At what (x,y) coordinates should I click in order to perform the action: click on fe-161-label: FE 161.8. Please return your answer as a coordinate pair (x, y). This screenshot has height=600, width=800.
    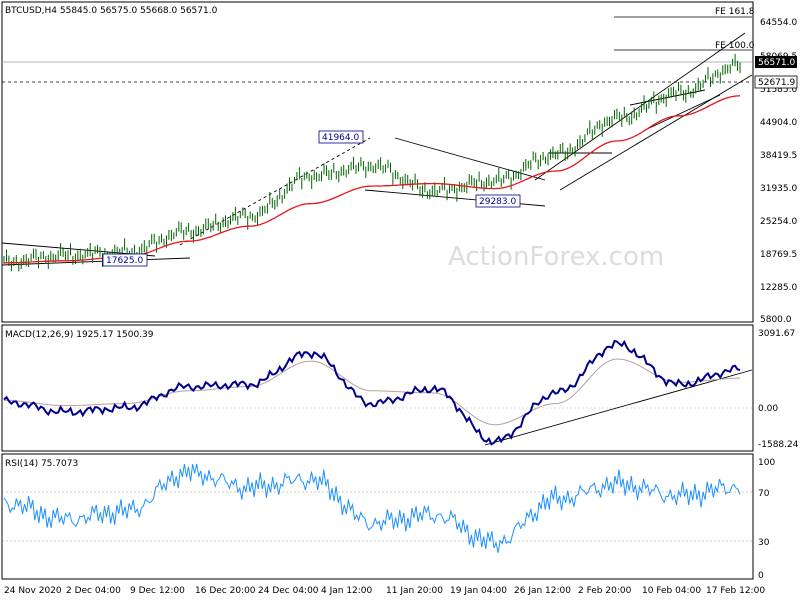
    Looking at the image, I should click on (735, 12).